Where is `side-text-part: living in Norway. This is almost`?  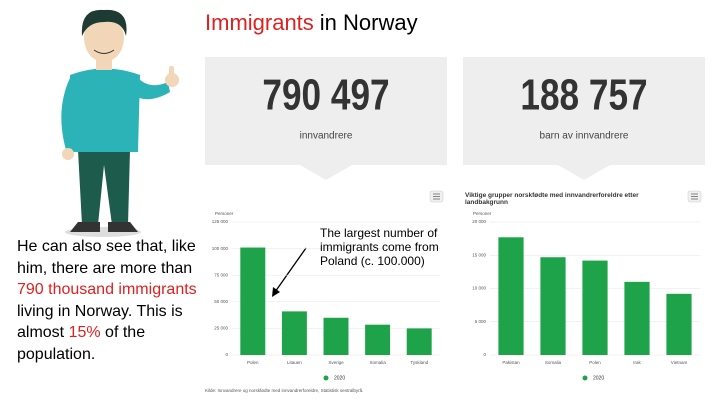
side-text-part: living in Norway. This is almost is located at coordinates (100, 322).